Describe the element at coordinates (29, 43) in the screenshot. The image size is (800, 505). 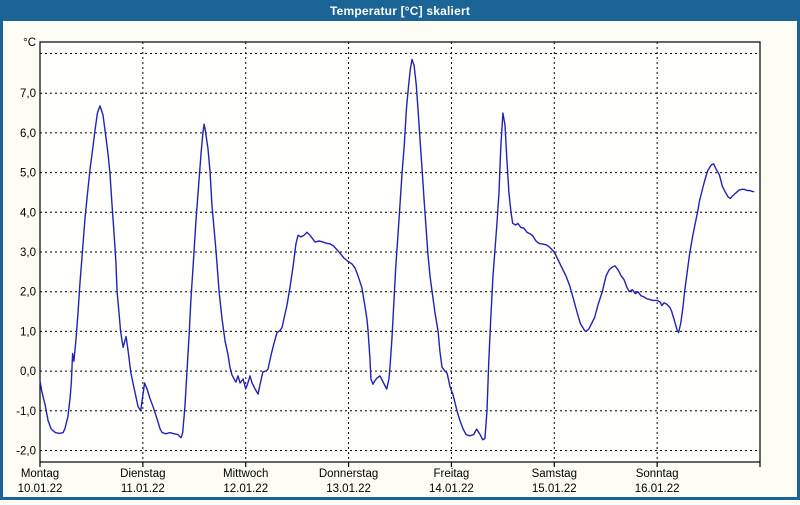
I see `y-axis-unit-label: °C` at that location.